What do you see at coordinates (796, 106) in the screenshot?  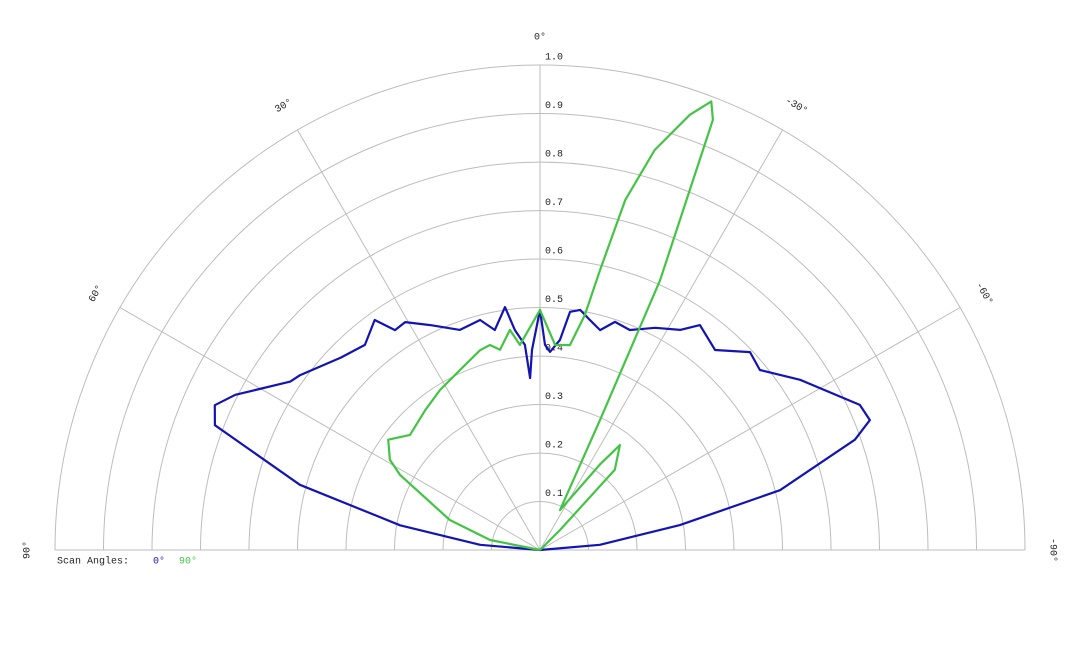 I see `theta-tick-label: -30°` at bounding box center [796, 106].